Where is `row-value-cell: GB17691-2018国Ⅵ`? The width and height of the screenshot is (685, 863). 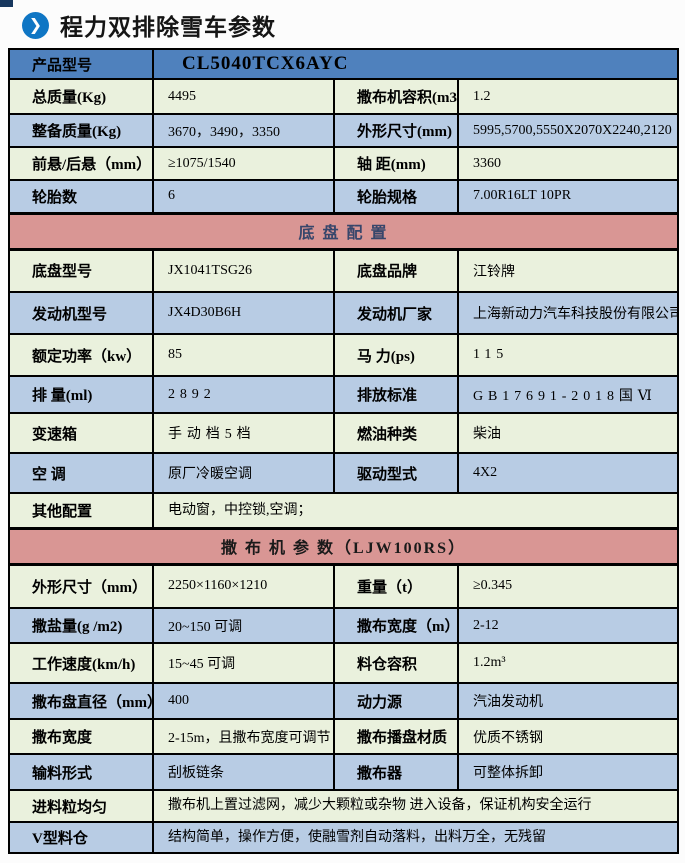 row-value-cell: GB17691-2018国Ⅵ is located at coordinates (568, 394).